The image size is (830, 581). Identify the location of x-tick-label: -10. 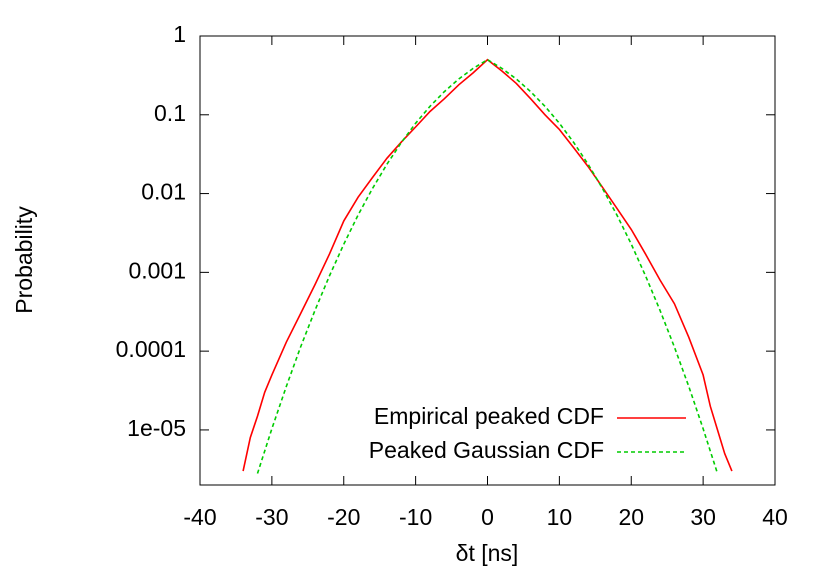
(415, 517).